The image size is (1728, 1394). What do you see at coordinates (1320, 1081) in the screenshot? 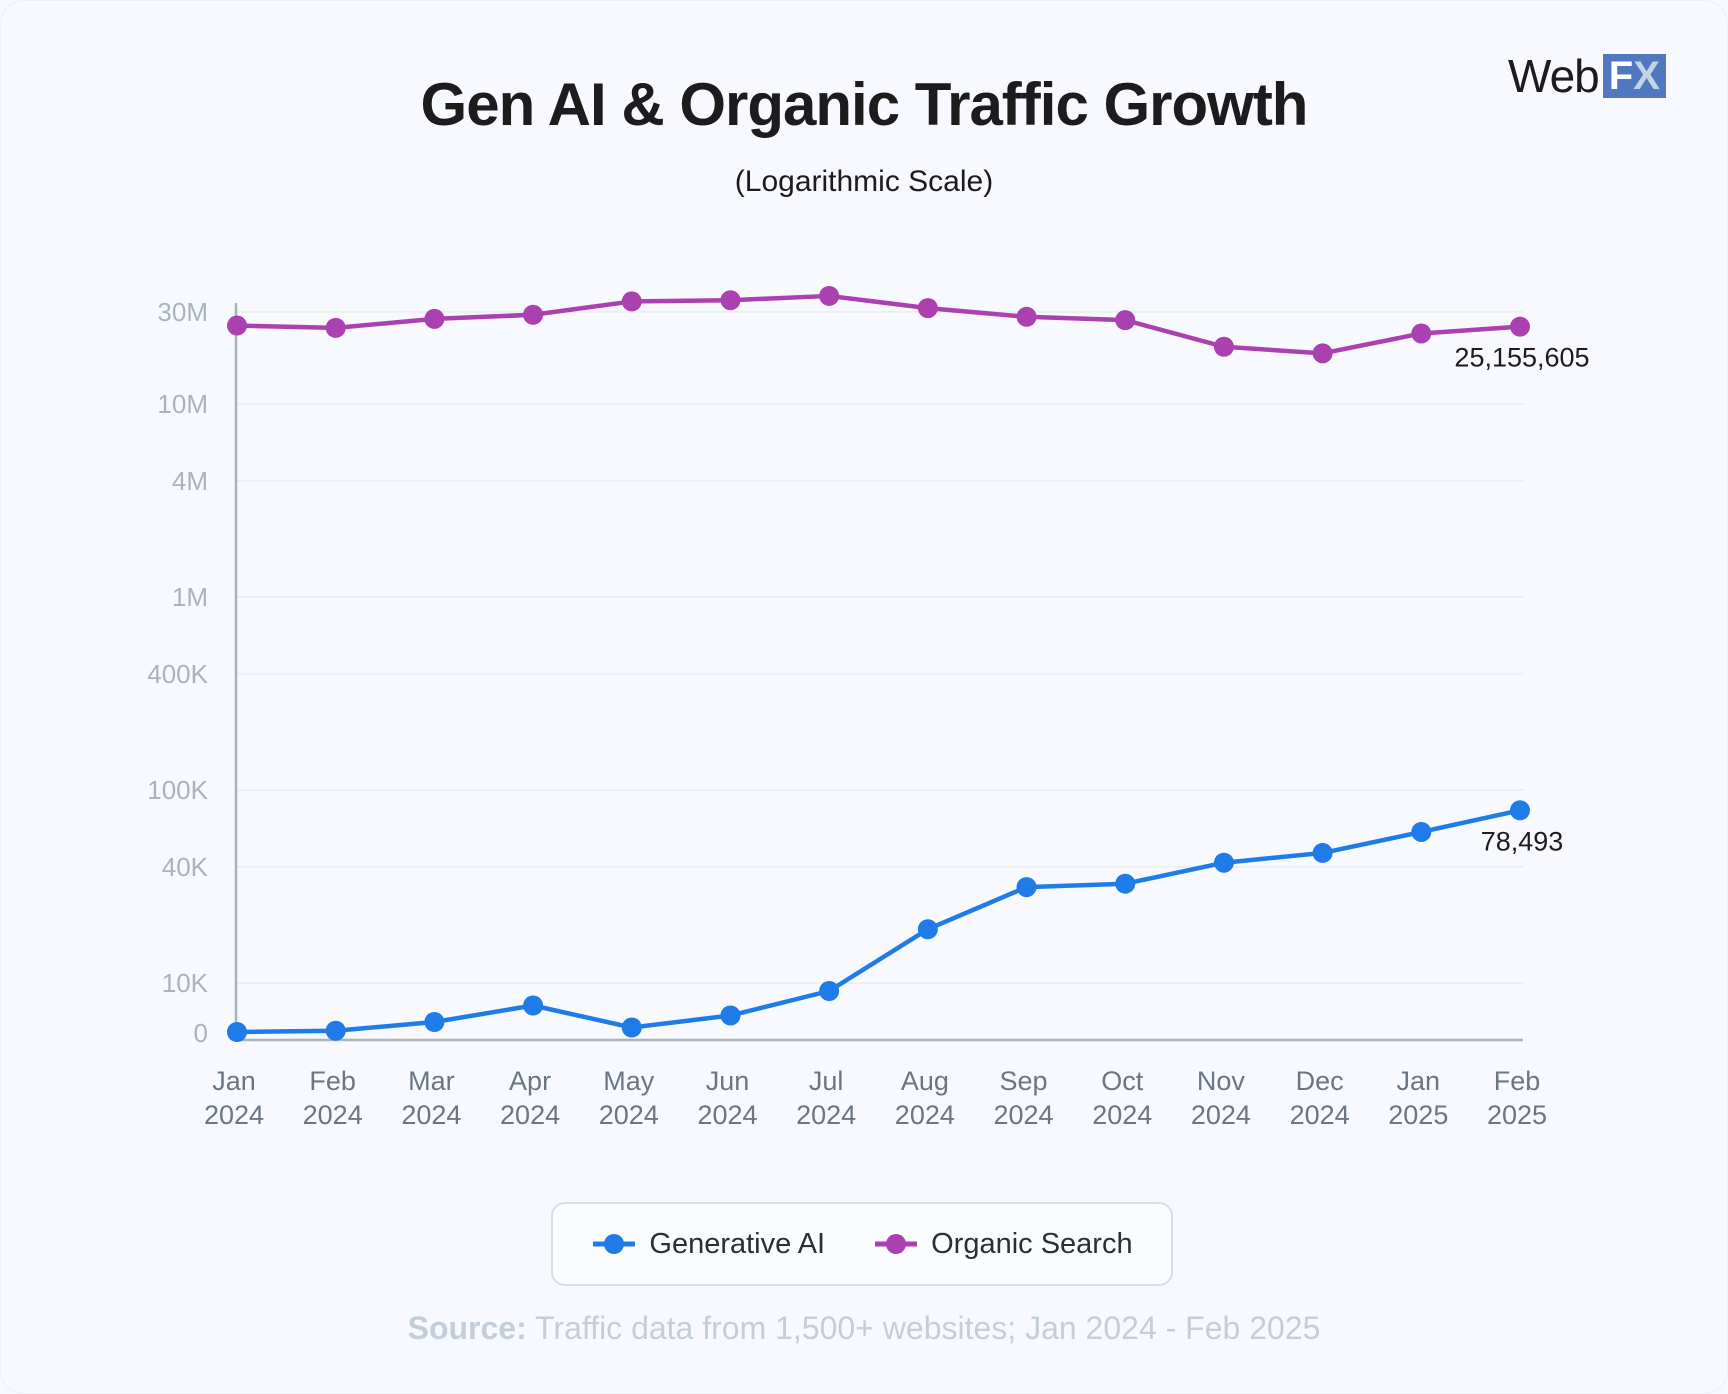
I see `x-tick-label: Dec` at bounding box center [1320, 1081].